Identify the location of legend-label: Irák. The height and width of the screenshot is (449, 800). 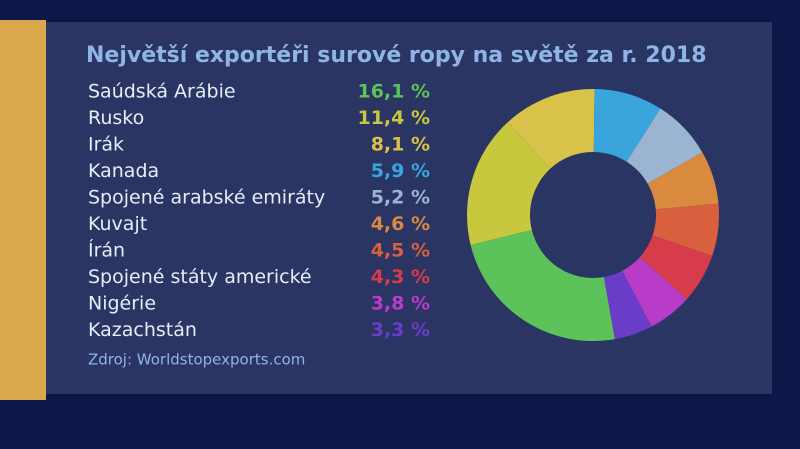
(106, 145).